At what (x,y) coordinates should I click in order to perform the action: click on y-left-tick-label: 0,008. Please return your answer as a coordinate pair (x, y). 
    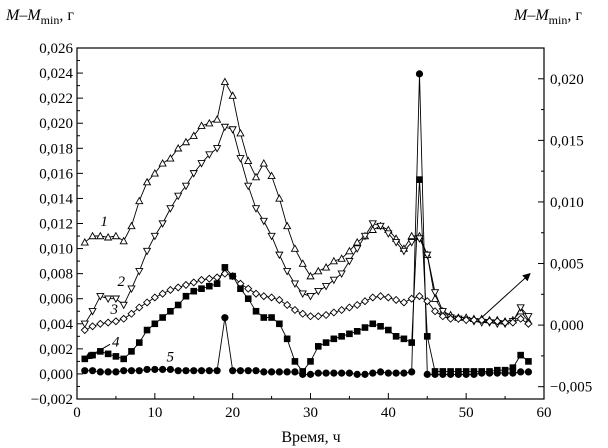
    Looking at the image, I should click on (56, 275).